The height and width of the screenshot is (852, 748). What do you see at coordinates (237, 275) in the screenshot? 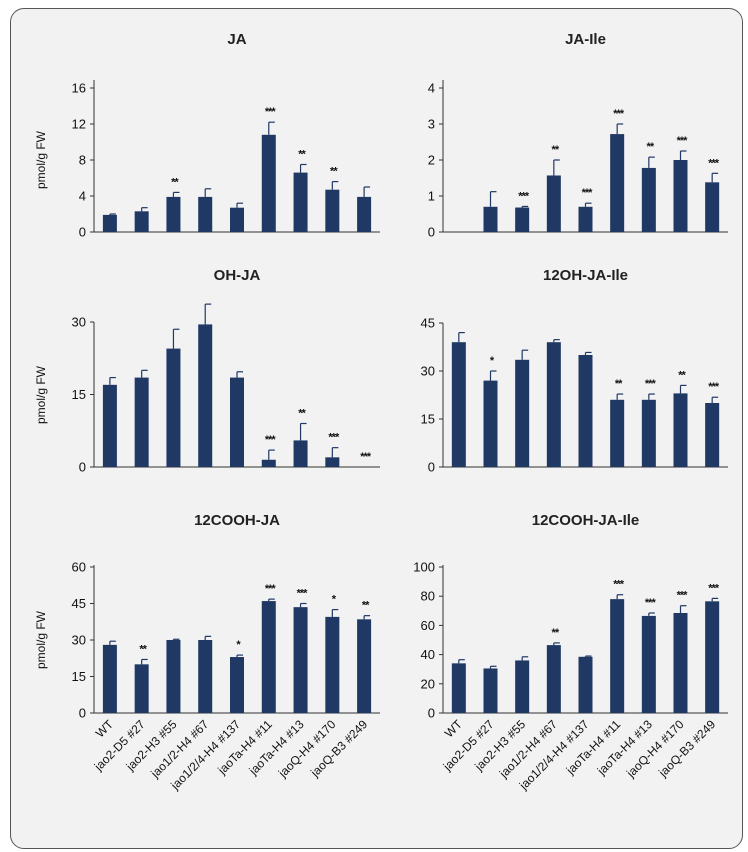
I see `chart-title: OH-JA` at bounding box center [237, 275].